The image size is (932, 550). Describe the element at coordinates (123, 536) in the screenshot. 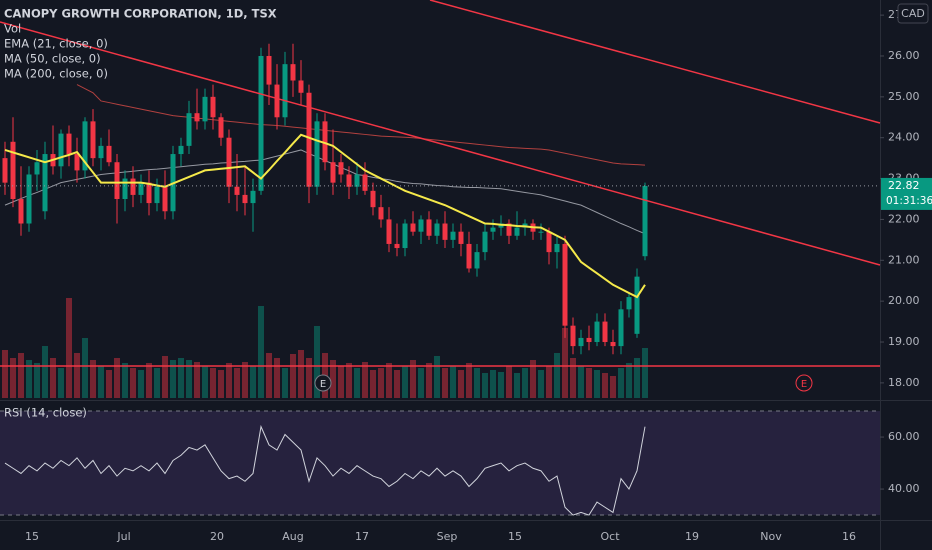

I see `x-tick-label: Jul` at that location.